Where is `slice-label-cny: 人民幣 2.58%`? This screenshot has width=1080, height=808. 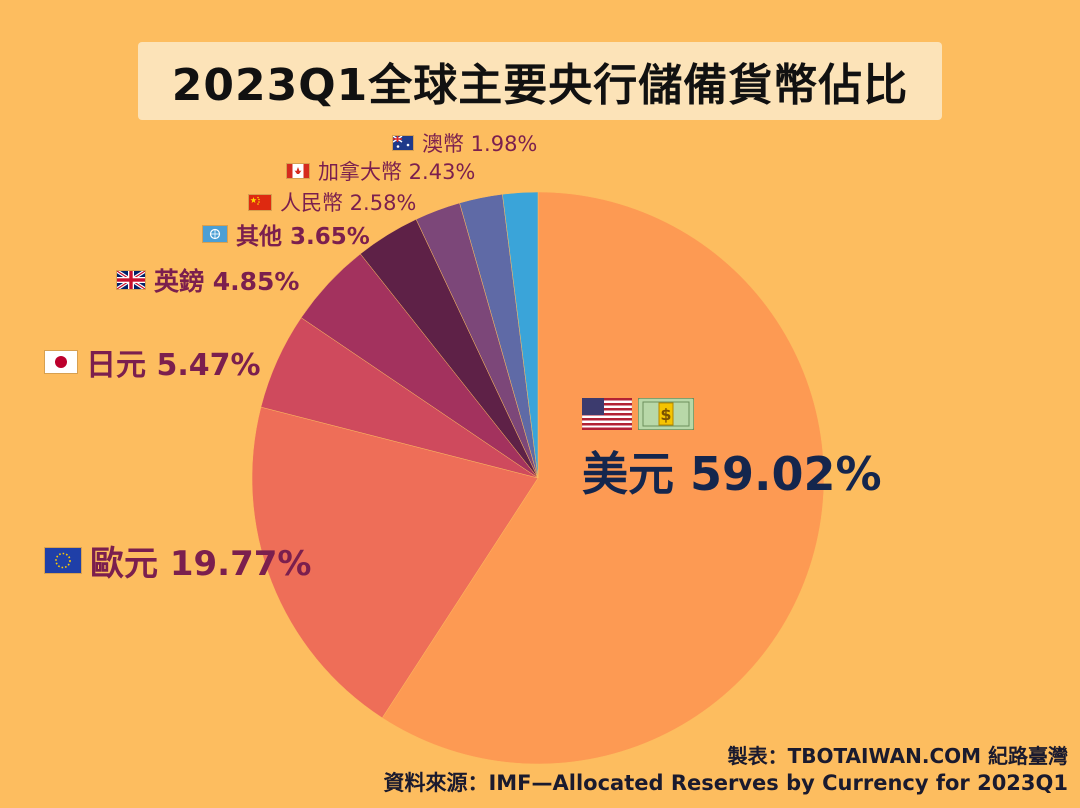 slice-label-cny: 人民幣 2.58% is located at coordinates (332, 202).